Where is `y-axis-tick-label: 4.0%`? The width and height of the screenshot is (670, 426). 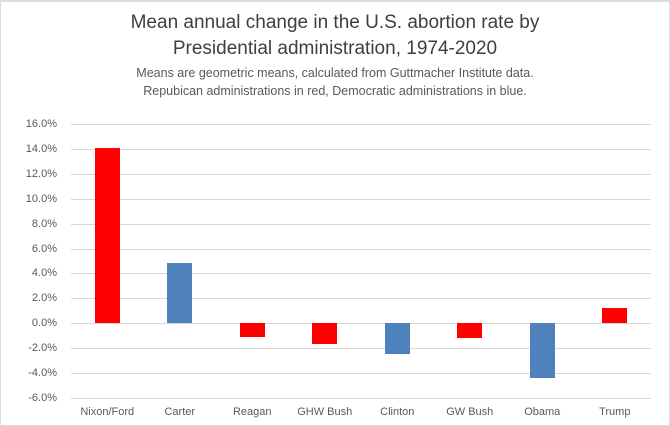 y-axis-tick-label: 4.0% is located at coordinates (44, 273).